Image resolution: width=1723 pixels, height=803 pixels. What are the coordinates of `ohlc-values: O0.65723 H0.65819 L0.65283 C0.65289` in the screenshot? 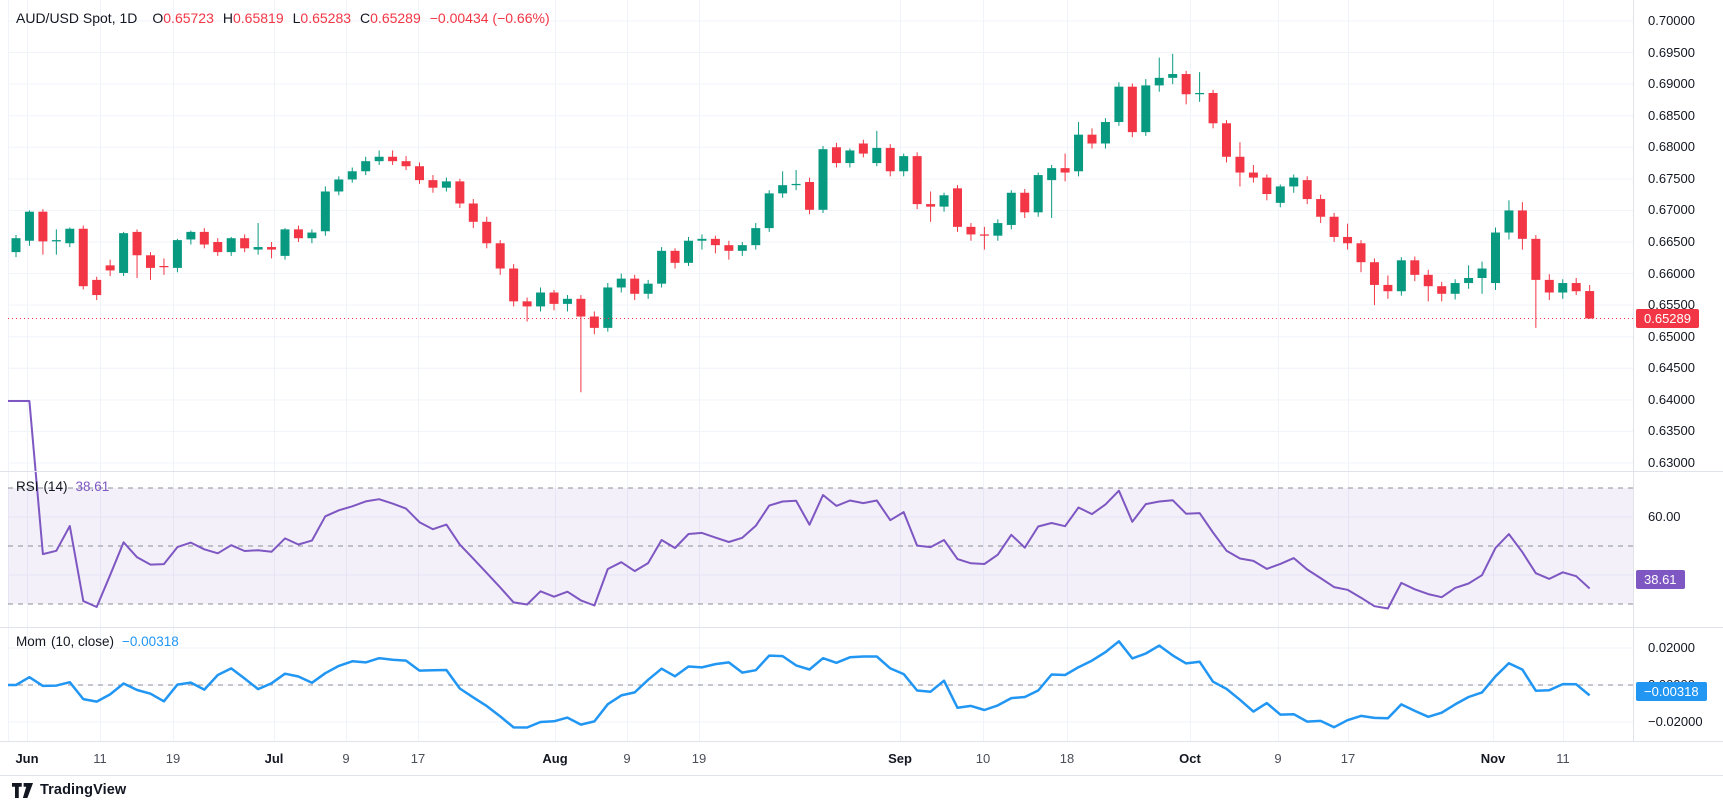 It's located at (281, 18).